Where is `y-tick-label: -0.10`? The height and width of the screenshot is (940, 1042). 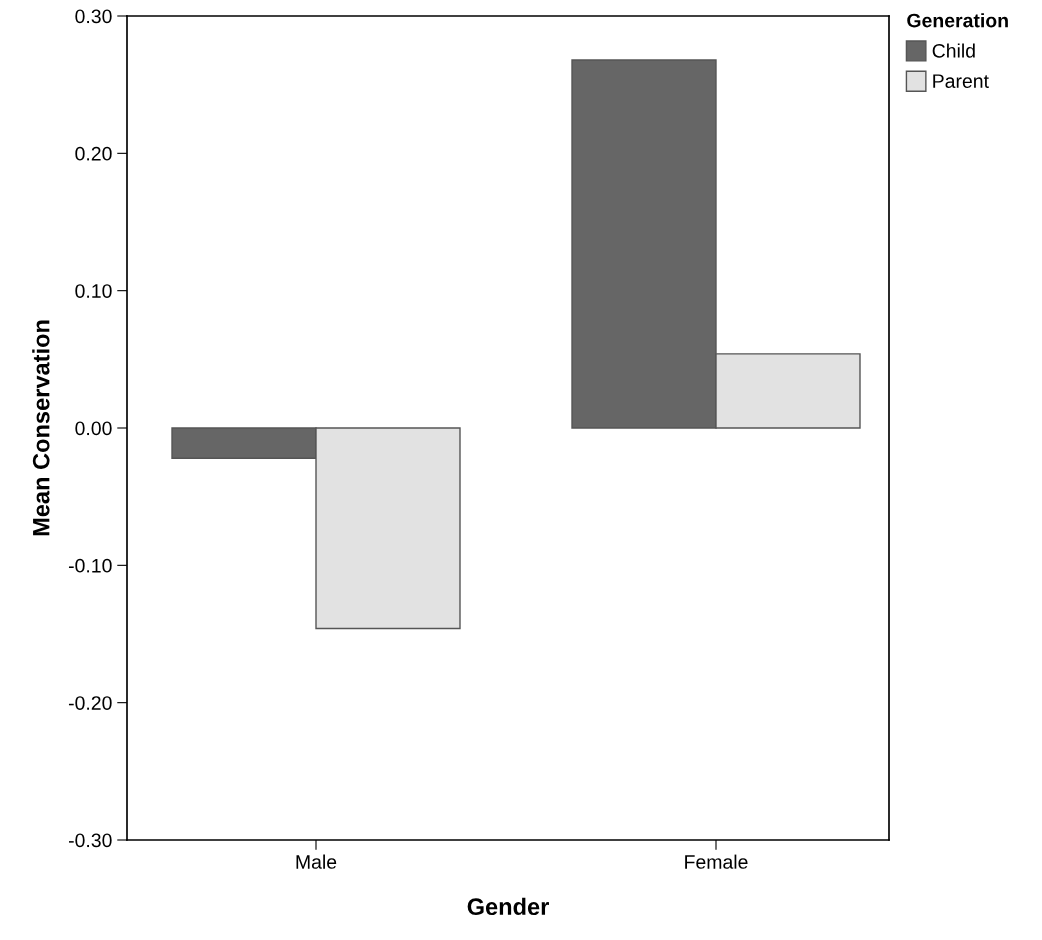 y-tick-label: -0.10 is located at coordinates (90, 565).